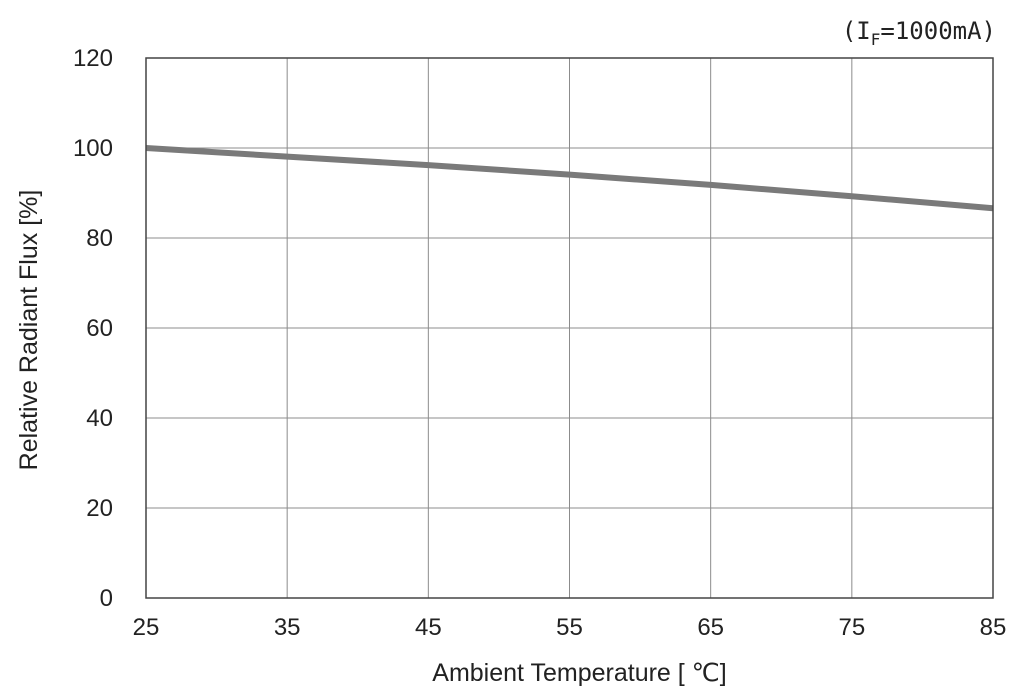  What do you see at coordinates (993, 627) in the screenshot?
I see `x-tick-label: 85` at bounding box center [993, 627].